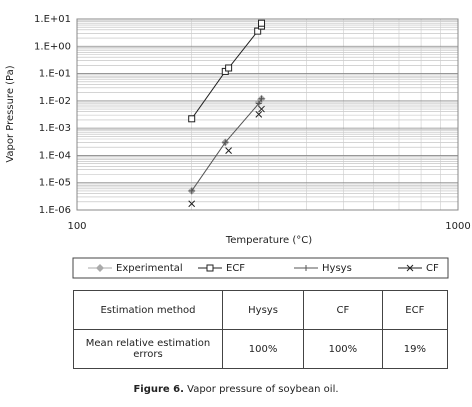 The image size is (472, 407). What do you see at coordinates (55, 155) in the screenshot?
I see `y-tick-label: 1.E-04` at bounding box center [55, 155].